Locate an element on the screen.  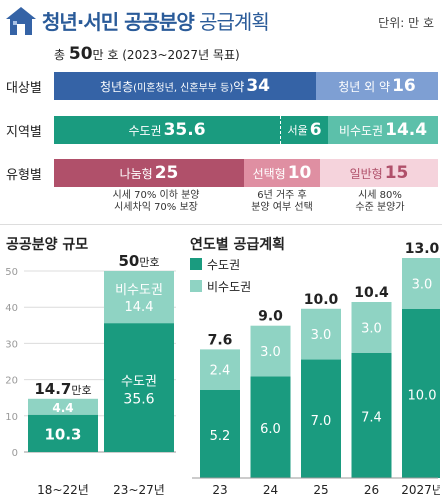
bar-value-capital: 5.2 is located at coordinates (220, 436).